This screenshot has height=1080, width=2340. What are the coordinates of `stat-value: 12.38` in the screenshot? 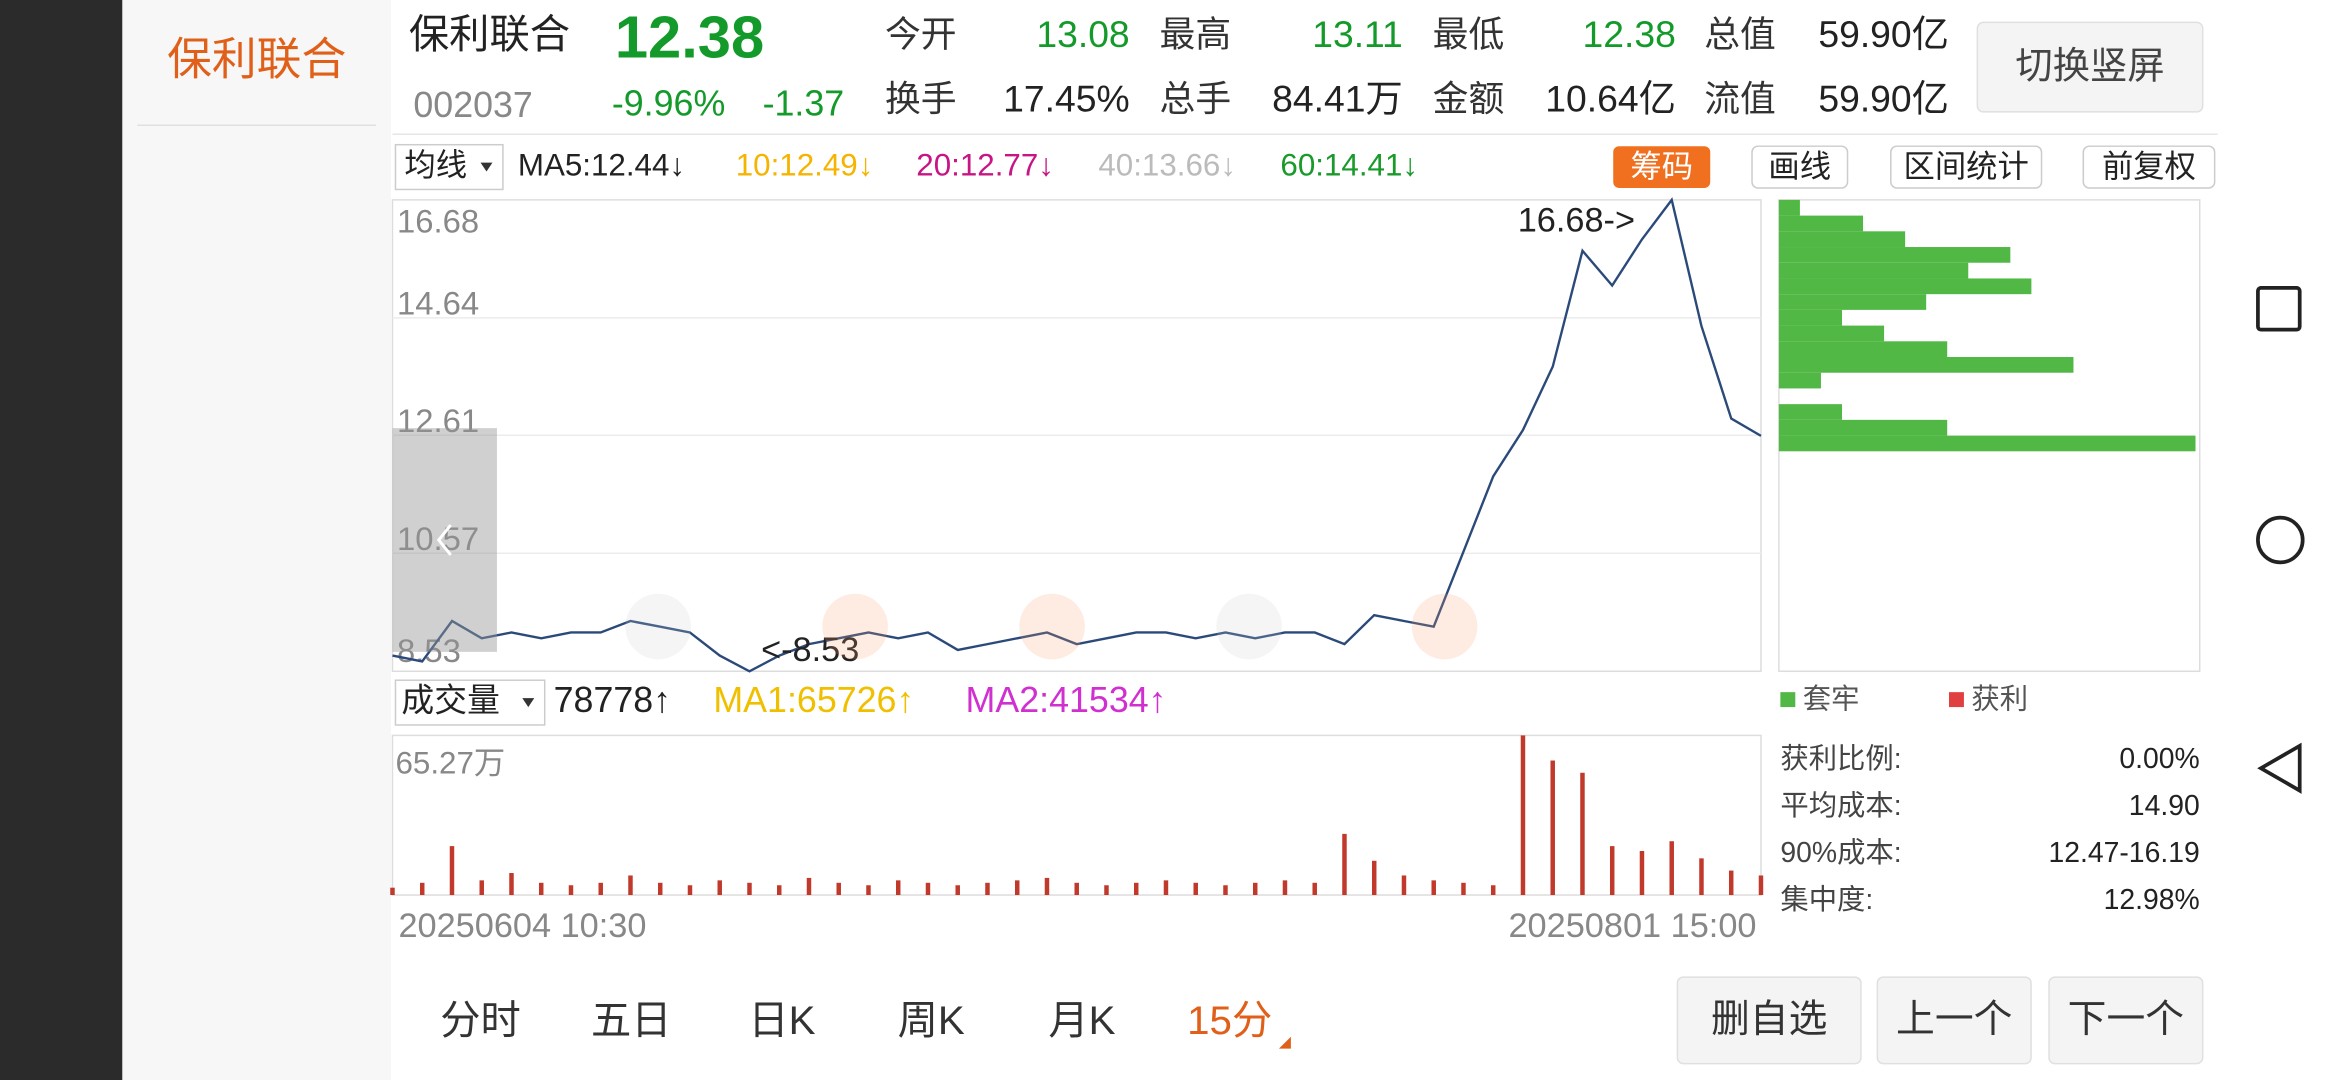 It's located at (1629, 34).